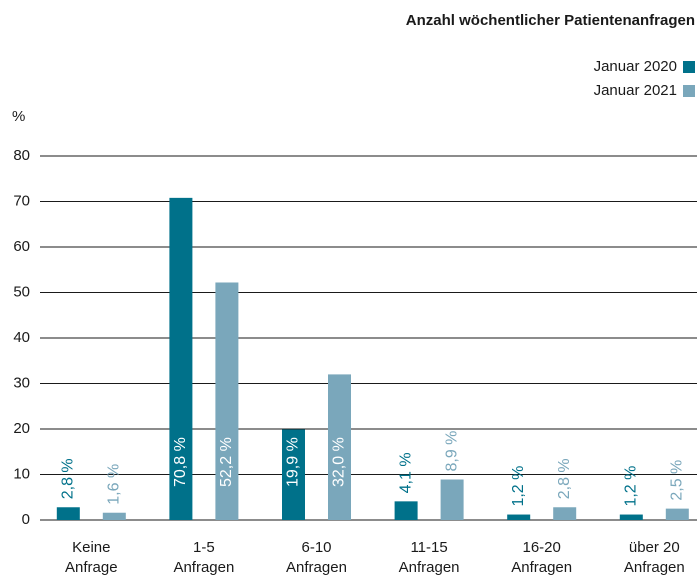 This screenshot has width=697, height=580. I want to click on value-label: 1,6 %, so click(114, 484).